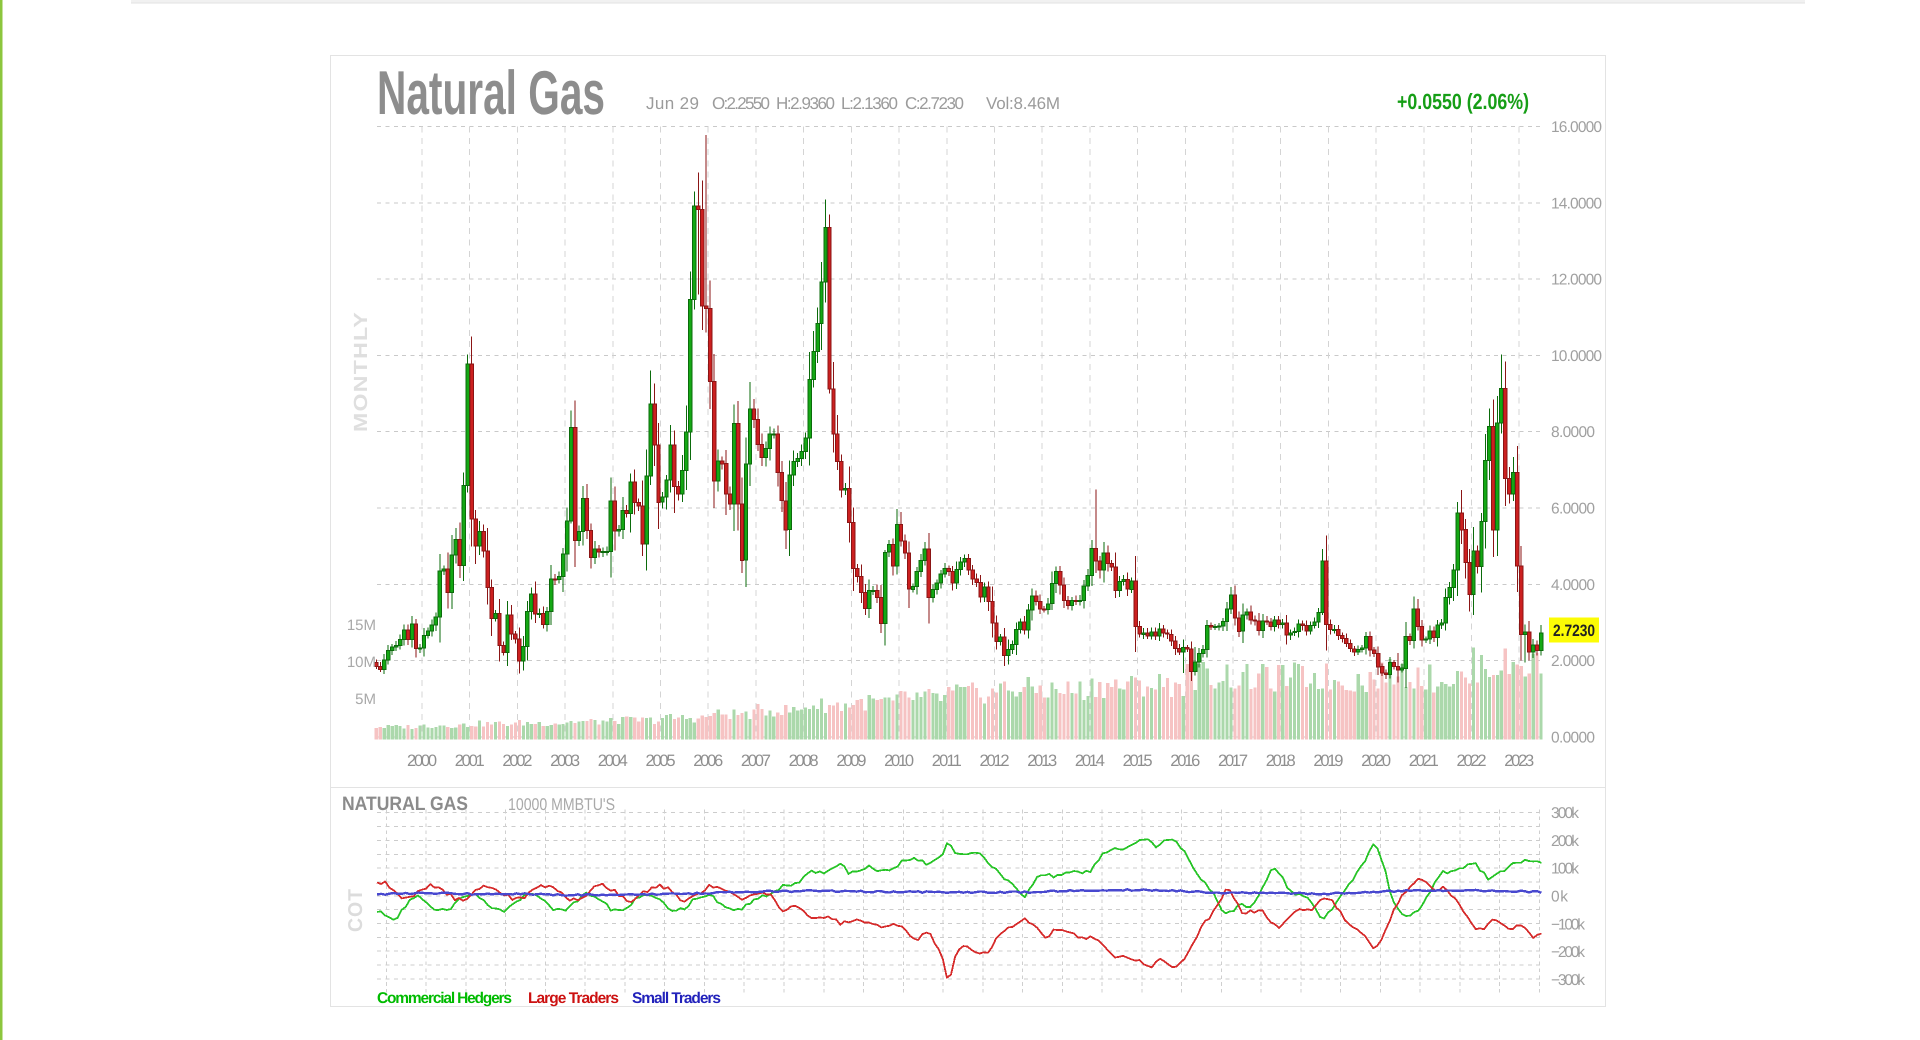  I want to click on svg-text: 2.0000, so click(1573, 661).